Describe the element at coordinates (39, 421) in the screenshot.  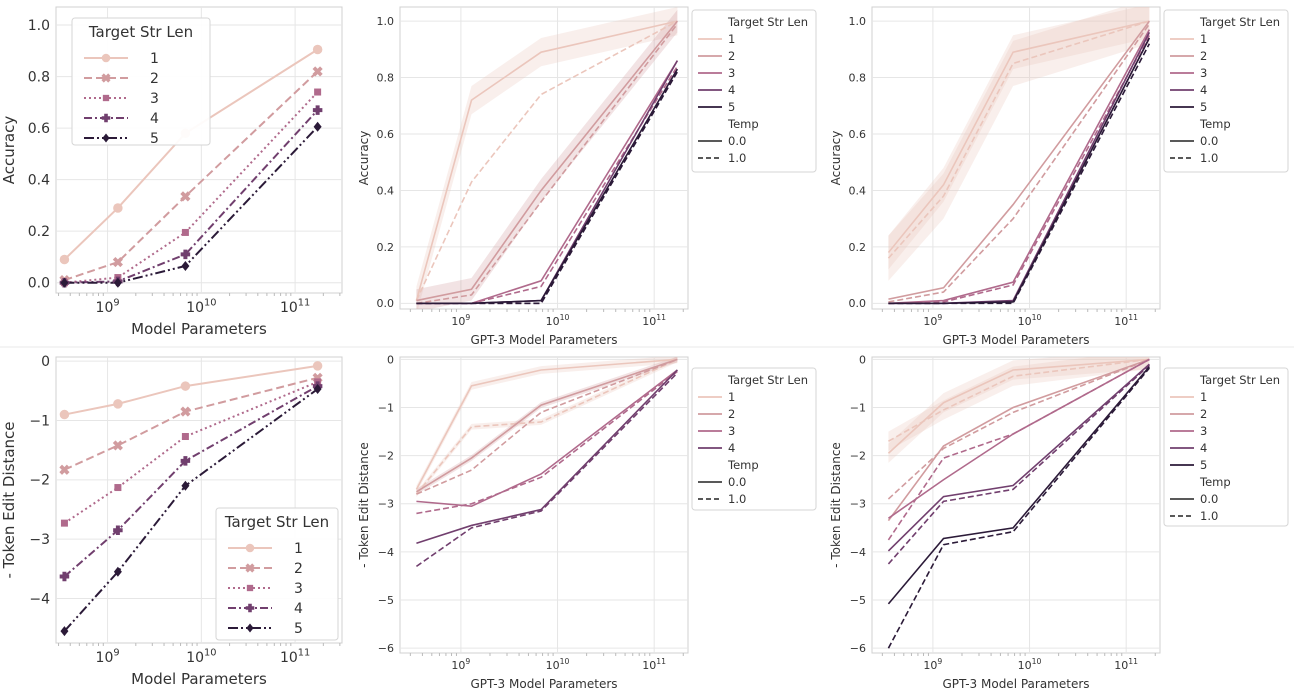
I see `y-tick-label: −1` at that location.